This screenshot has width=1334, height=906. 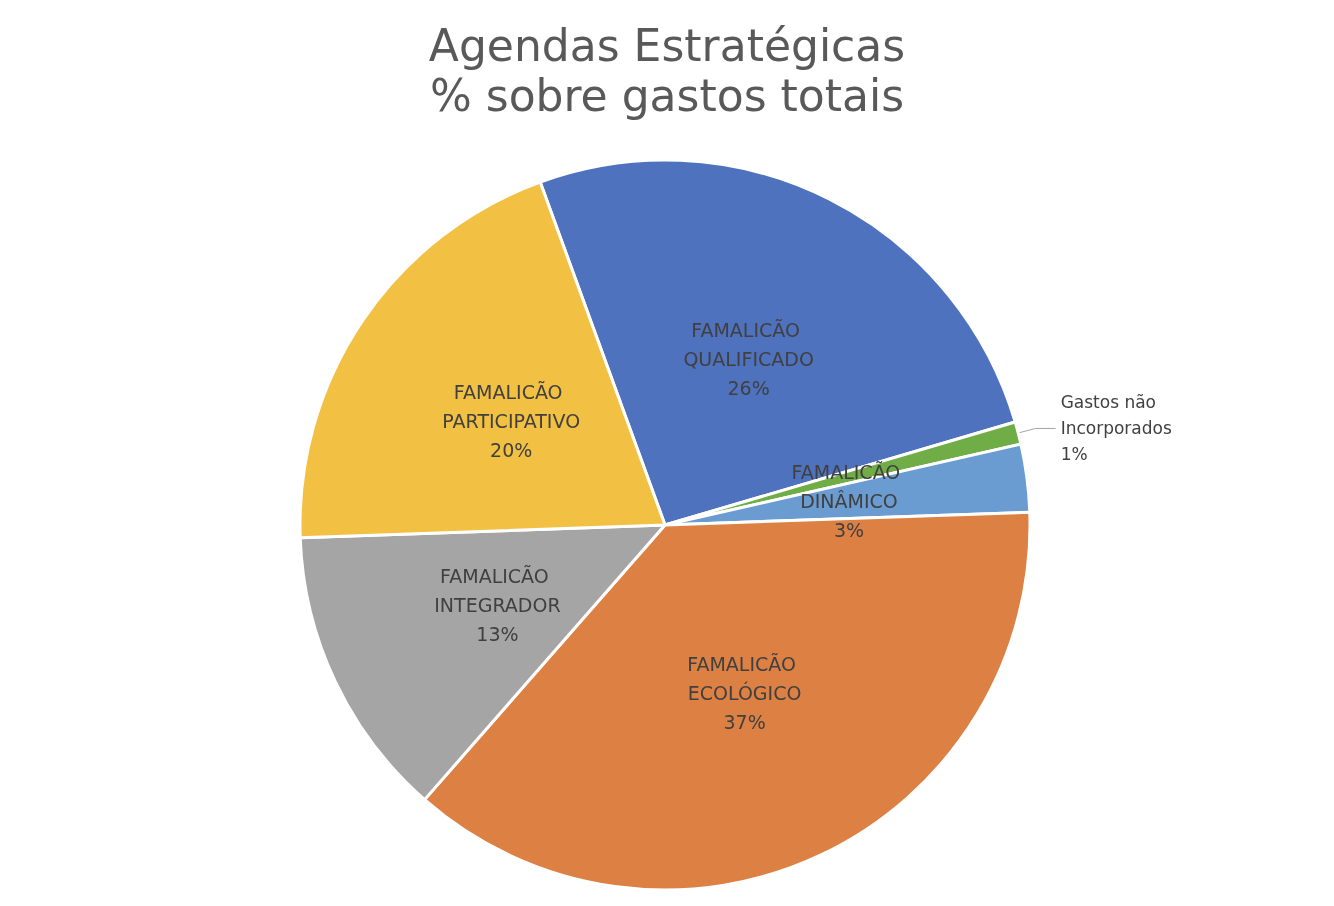 What do you see at coordinates (511, 450) in the screenshot?
I see `data-label: 20%` at bounding box center [511, 450].